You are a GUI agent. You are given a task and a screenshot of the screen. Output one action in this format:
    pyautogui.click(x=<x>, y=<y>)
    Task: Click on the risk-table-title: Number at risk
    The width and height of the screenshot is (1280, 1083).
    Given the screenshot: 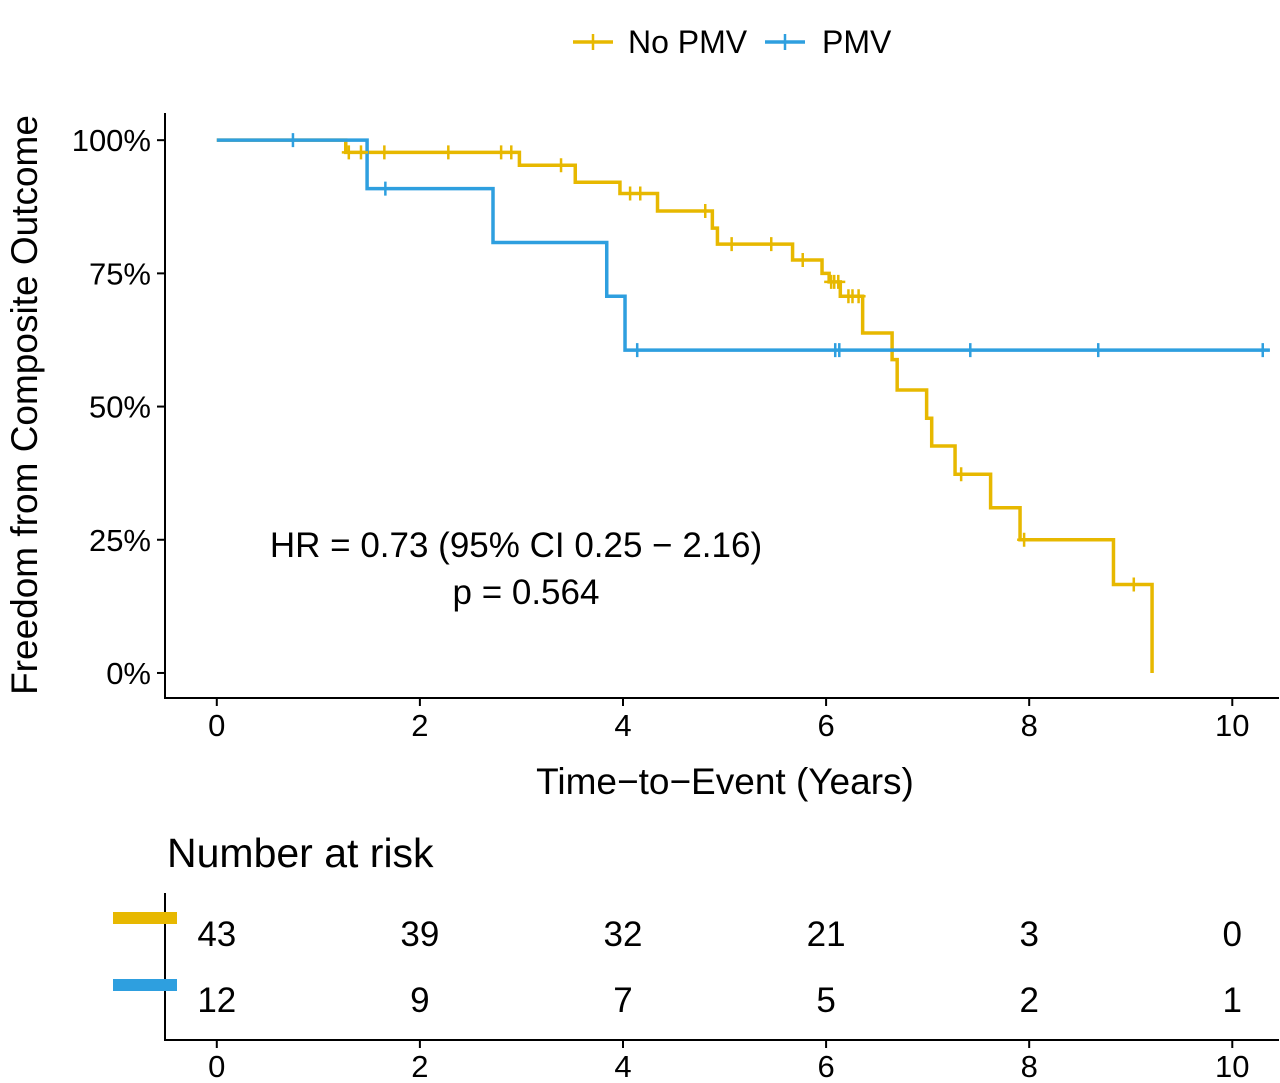 What is the action you would take?
    pyautogui.click(x=300, y=853)
    